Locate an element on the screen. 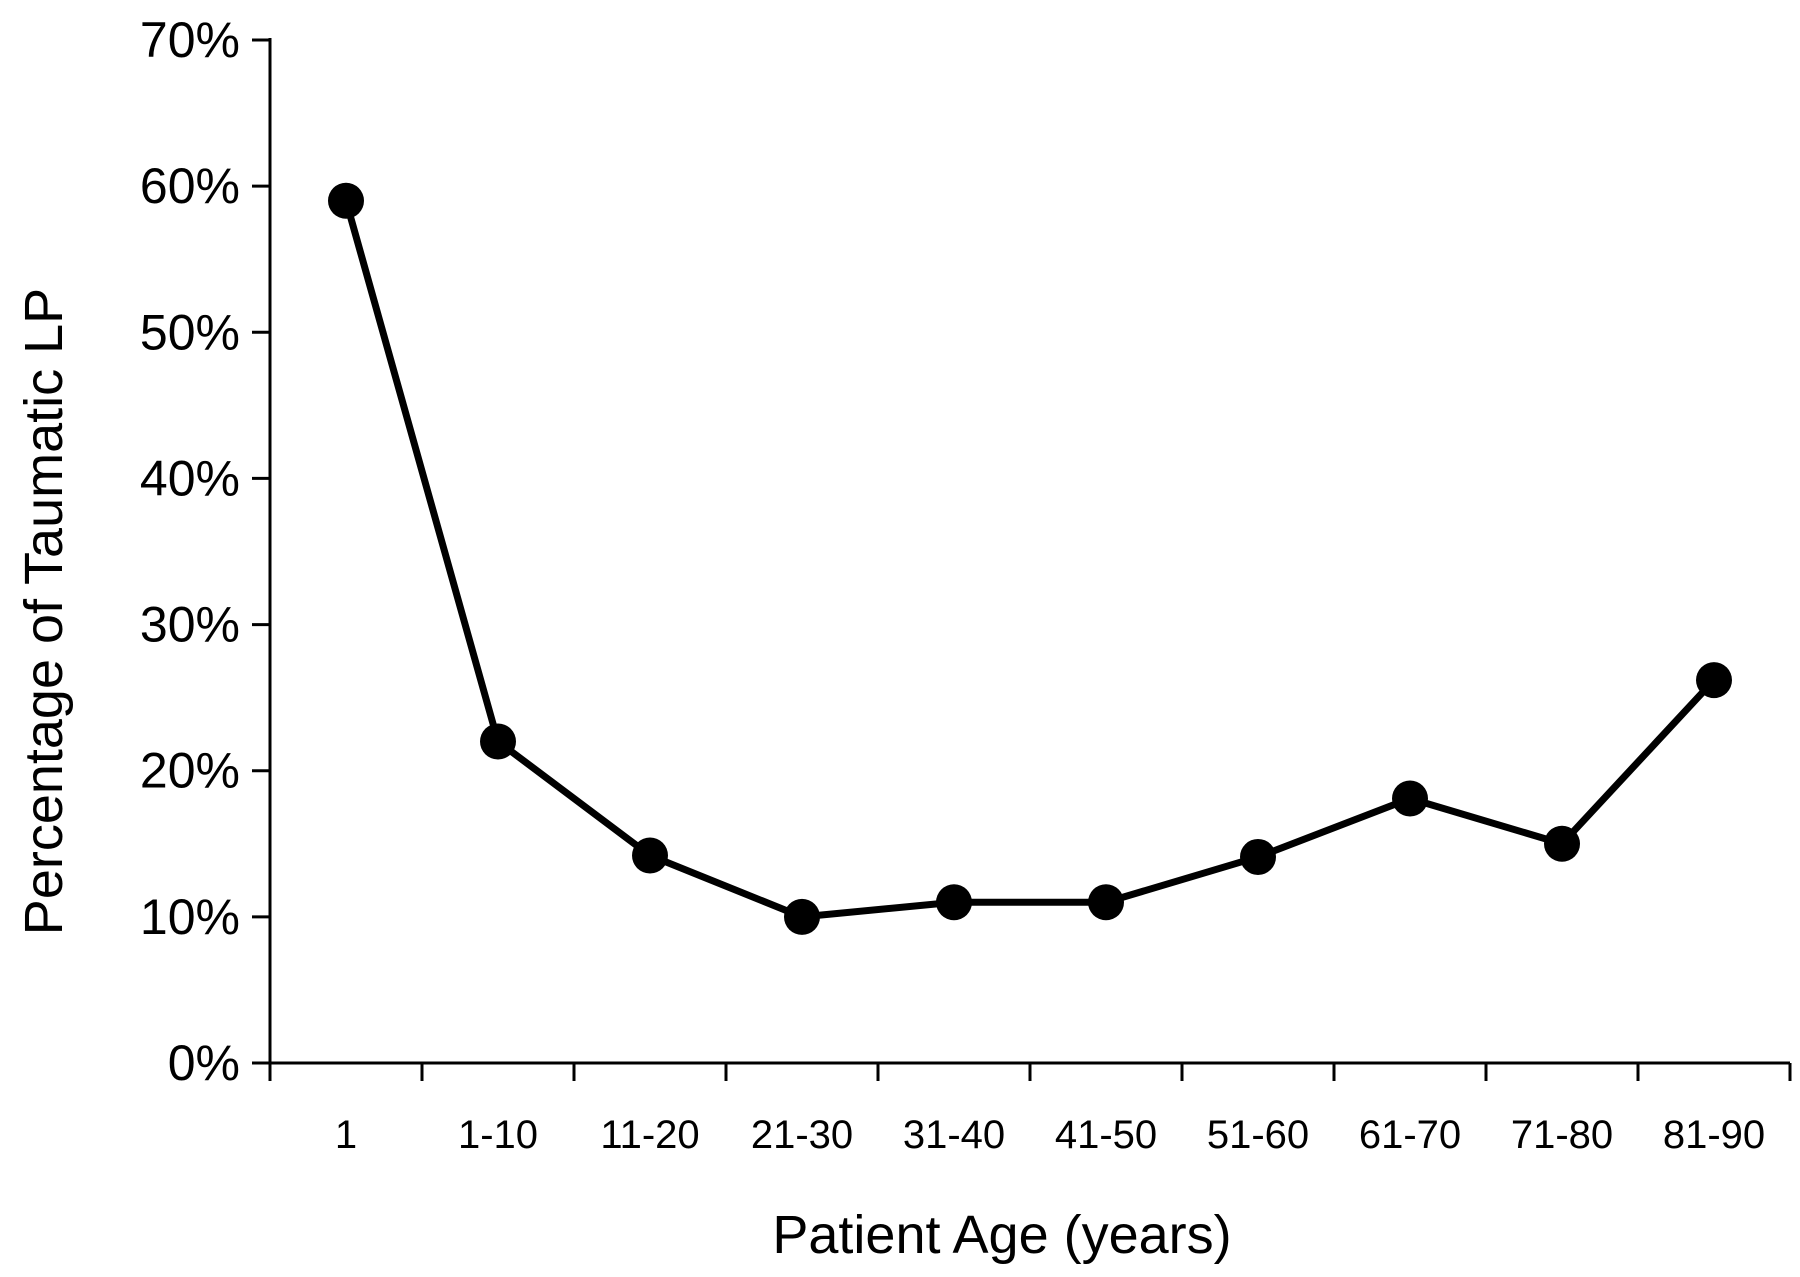 This screenshot has height=1277, width=1800. x-tick-label: 51-60 is located at coordinates (1258, 1135).